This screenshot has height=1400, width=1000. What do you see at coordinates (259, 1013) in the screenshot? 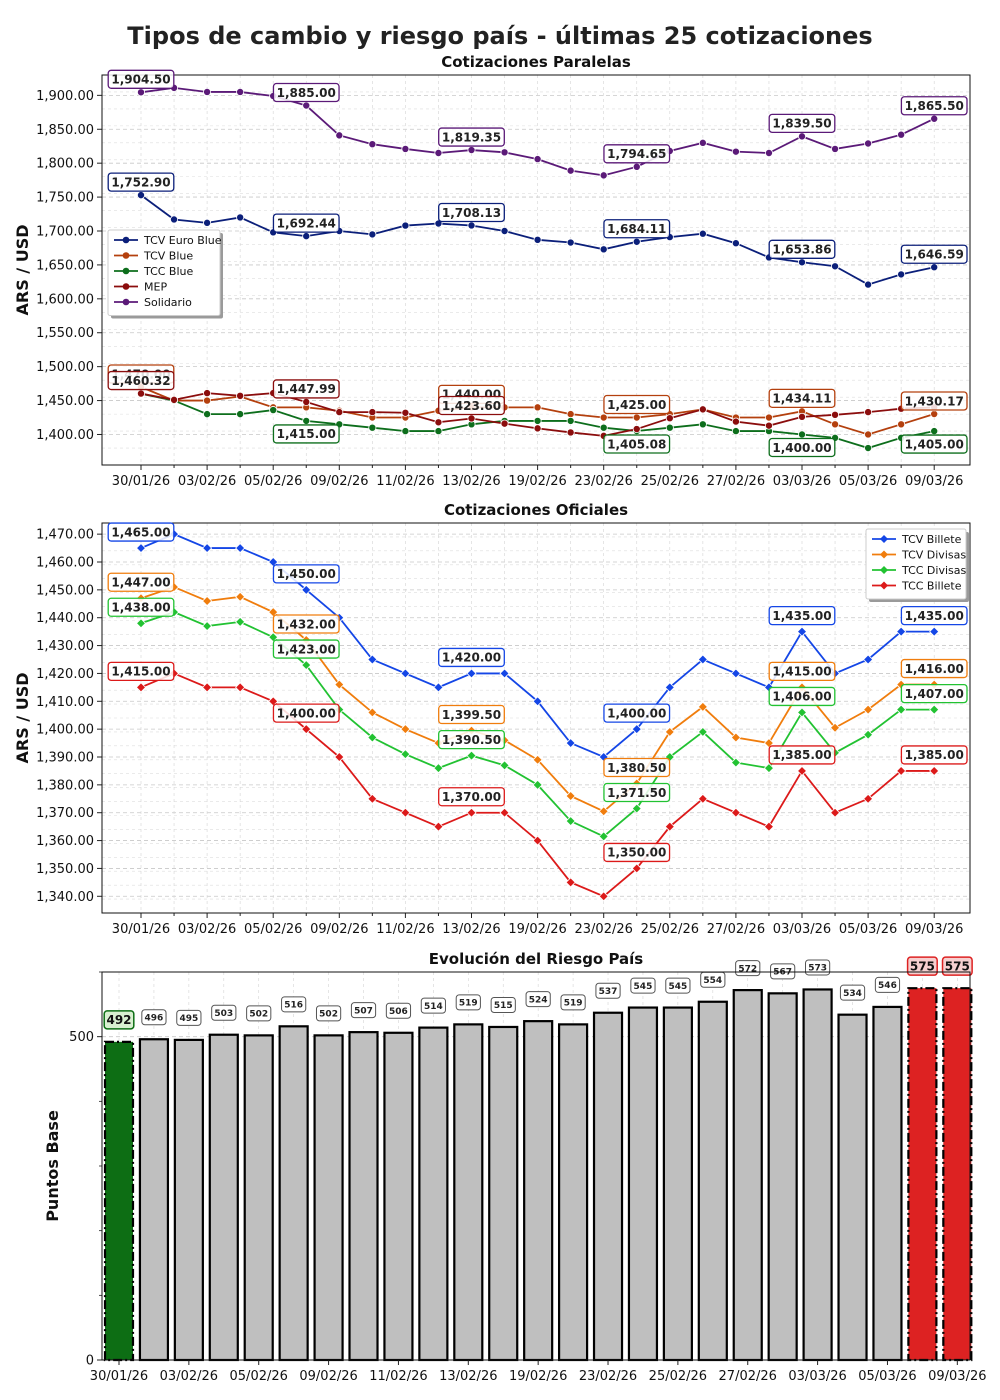
I see `riesgo-chart-bar-label: 502` at bounding box center [259, 1013].